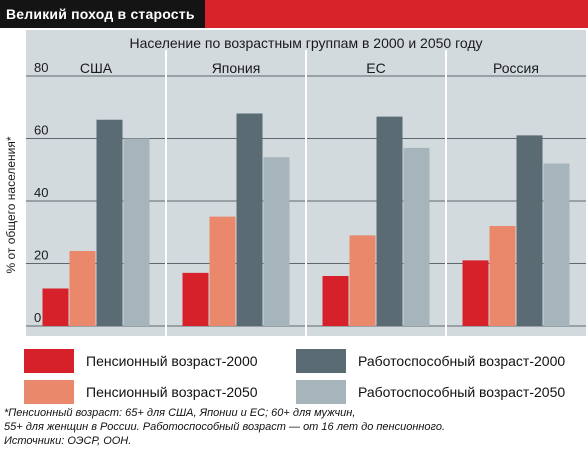  What do you see at coordinates (462, 392) in the screenshot?
I see `legend-label: Работоспособный возраст-2050` at bounding box center [462, 392].